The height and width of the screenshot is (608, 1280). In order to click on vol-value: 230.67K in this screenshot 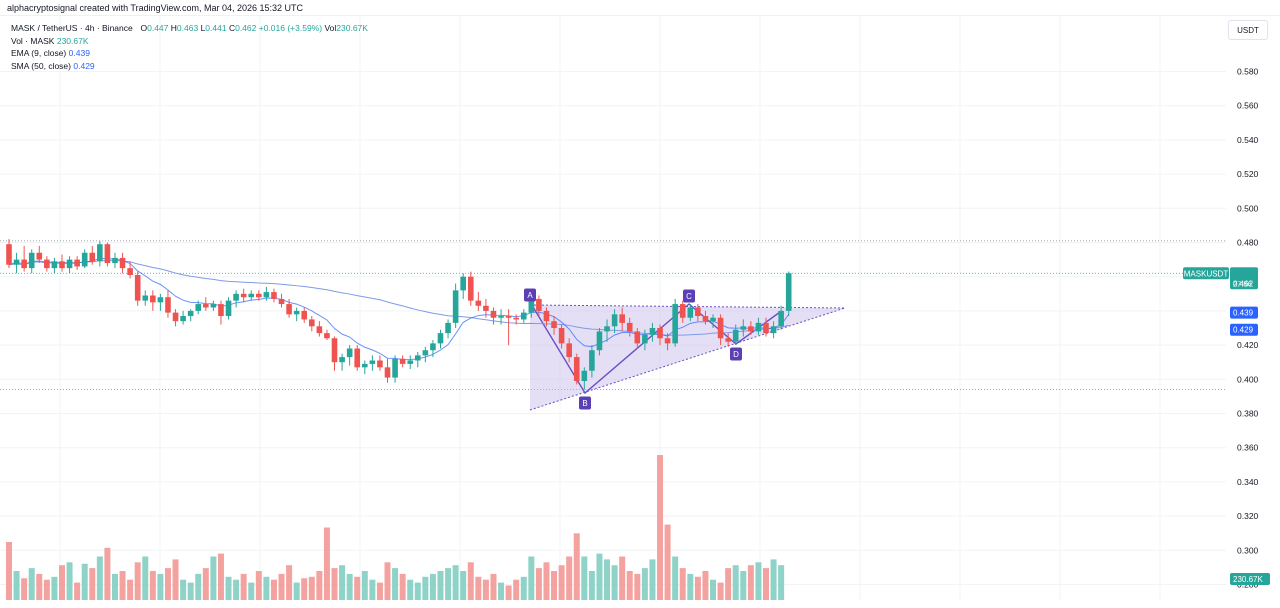, I will do `click(352, 28)`.